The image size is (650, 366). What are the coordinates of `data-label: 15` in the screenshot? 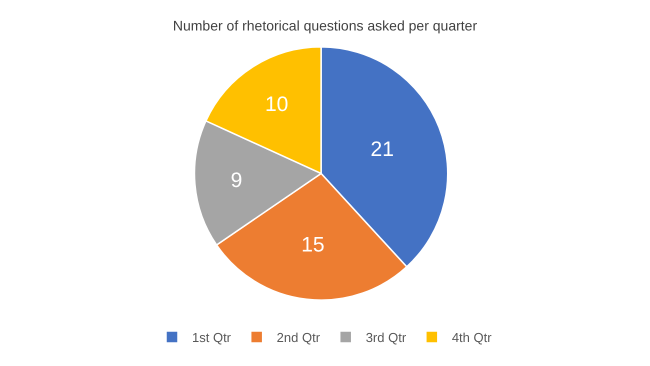 It's located at (313, 245).